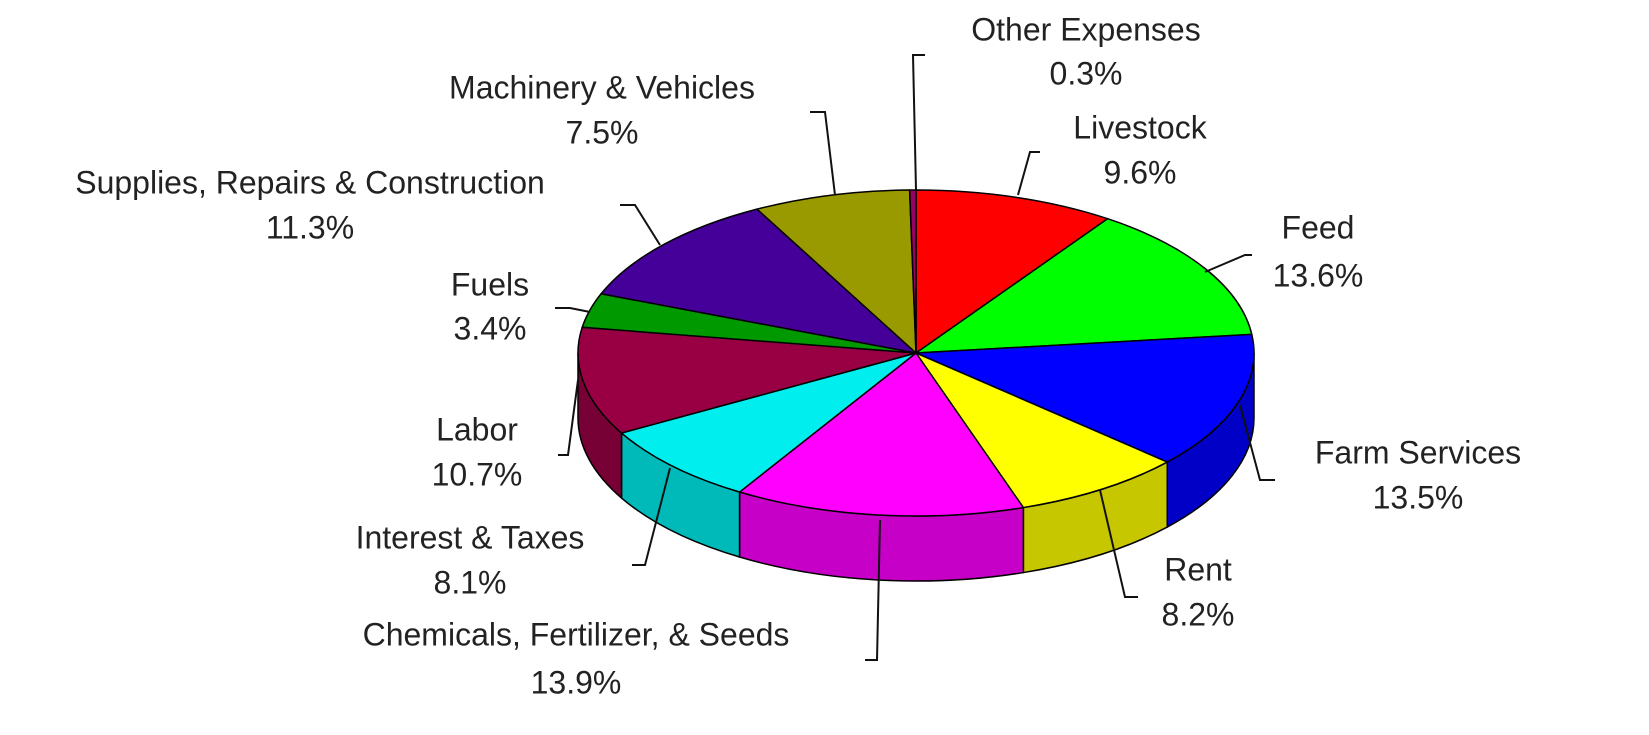 The image size is (1649, 735). I want to click on slice-value: 0.3%, so click(1086, 73).